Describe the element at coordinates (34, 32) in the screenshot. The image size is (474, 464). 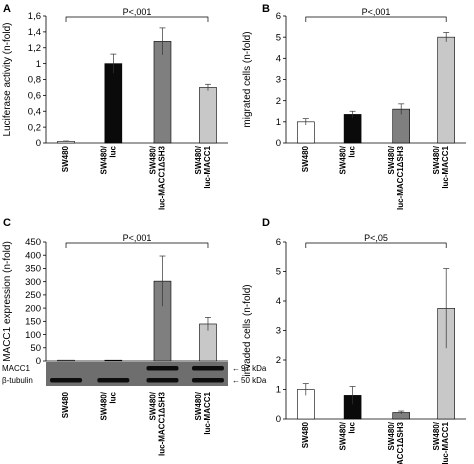
I see `y-tick-label: 1,4` at that location.